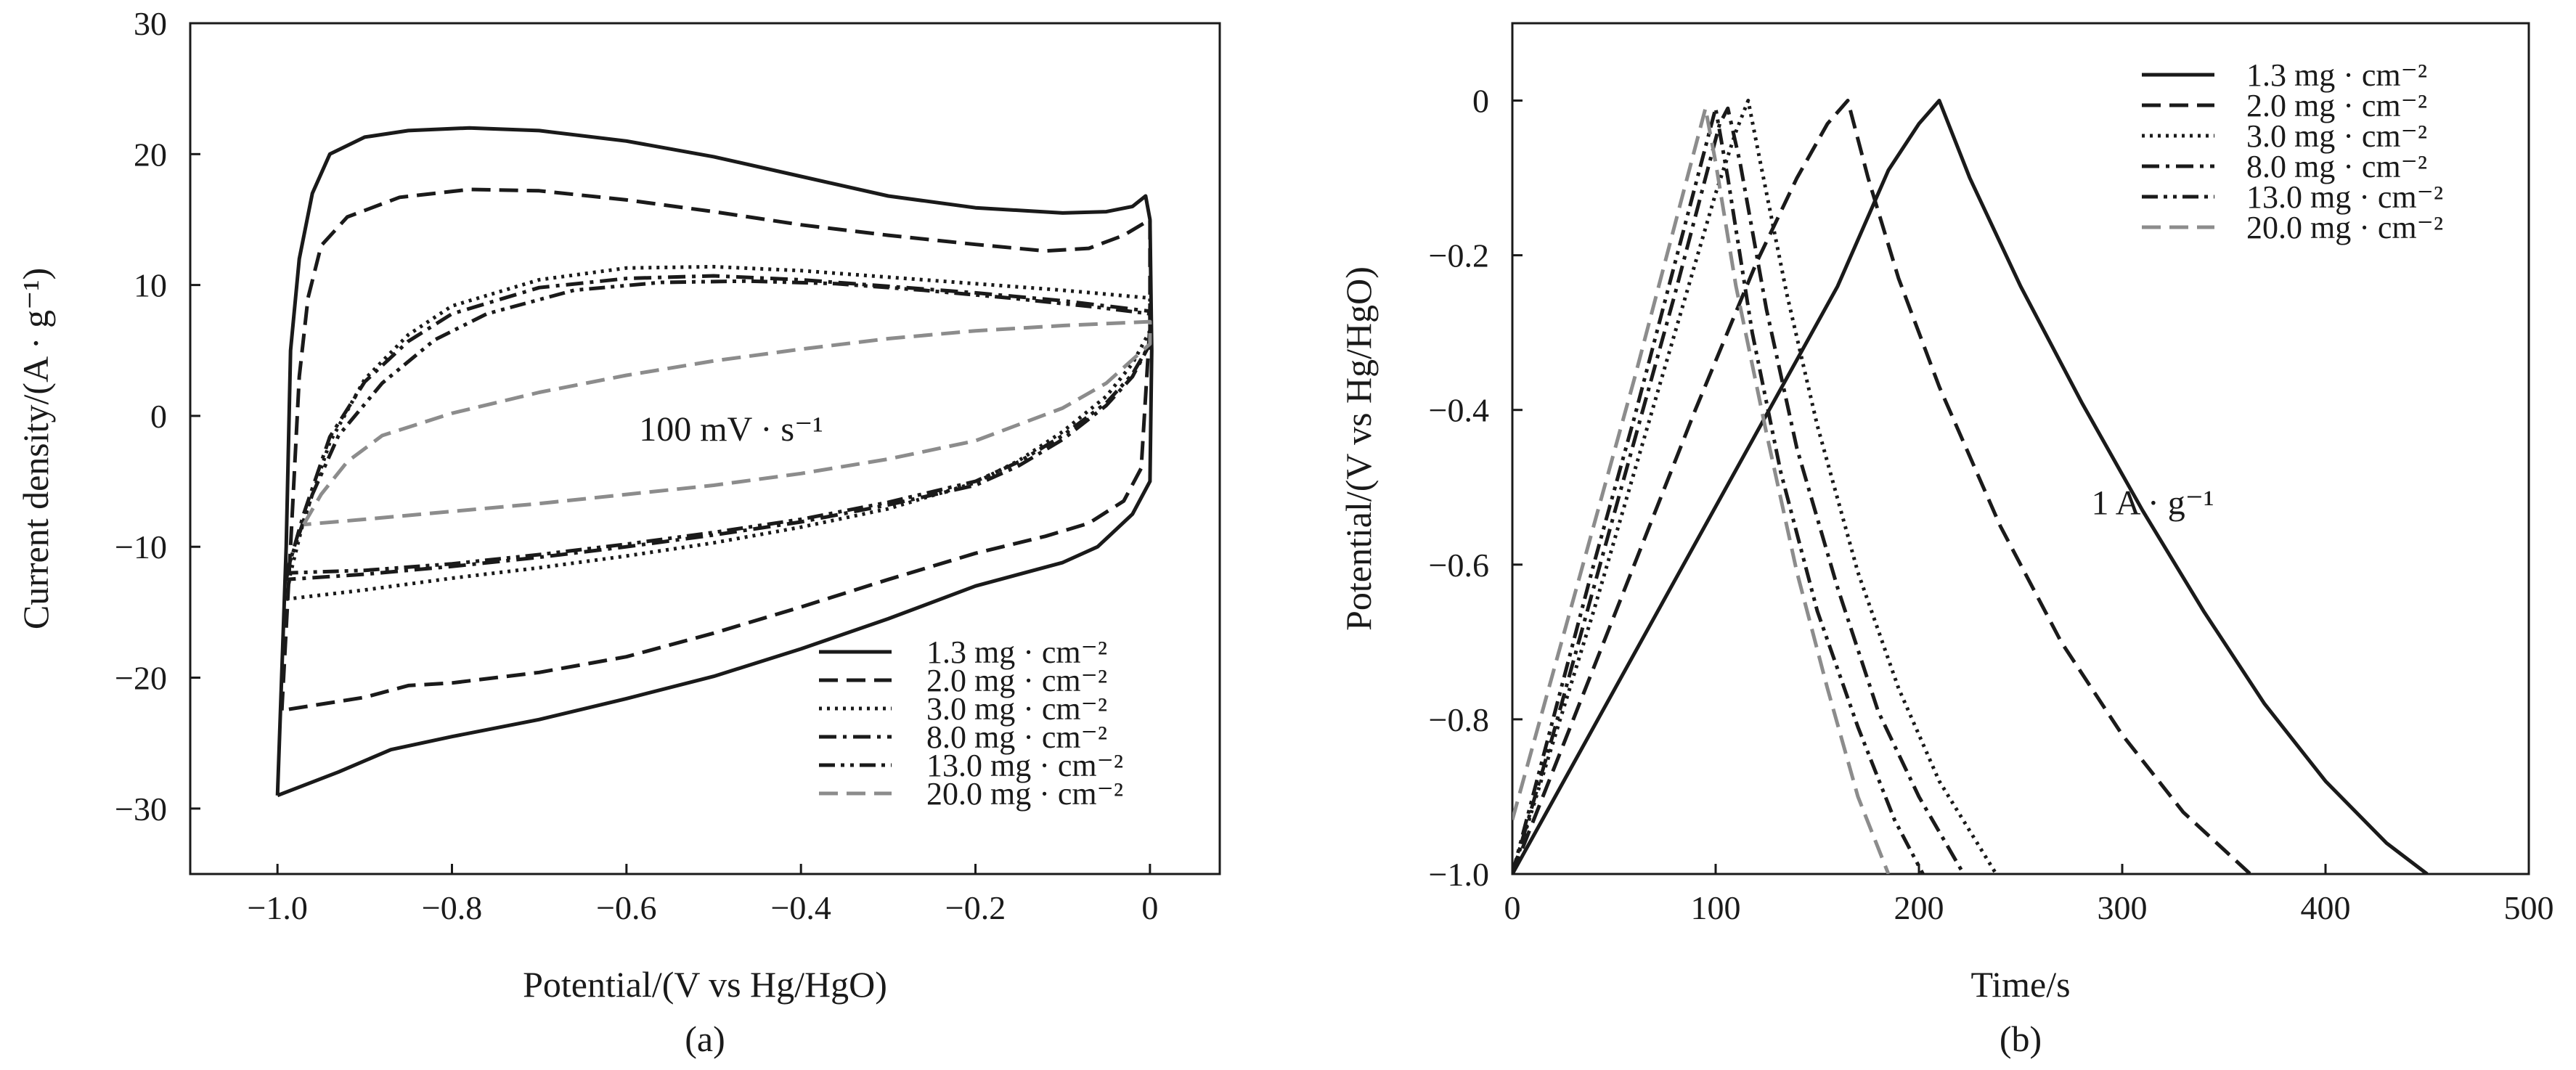 The width and height of the screenshot is (2576, 1070). Describe the element at coordinates (1459, 256) in the screenshot. I see `y-tick-label: −0.2` at that location.